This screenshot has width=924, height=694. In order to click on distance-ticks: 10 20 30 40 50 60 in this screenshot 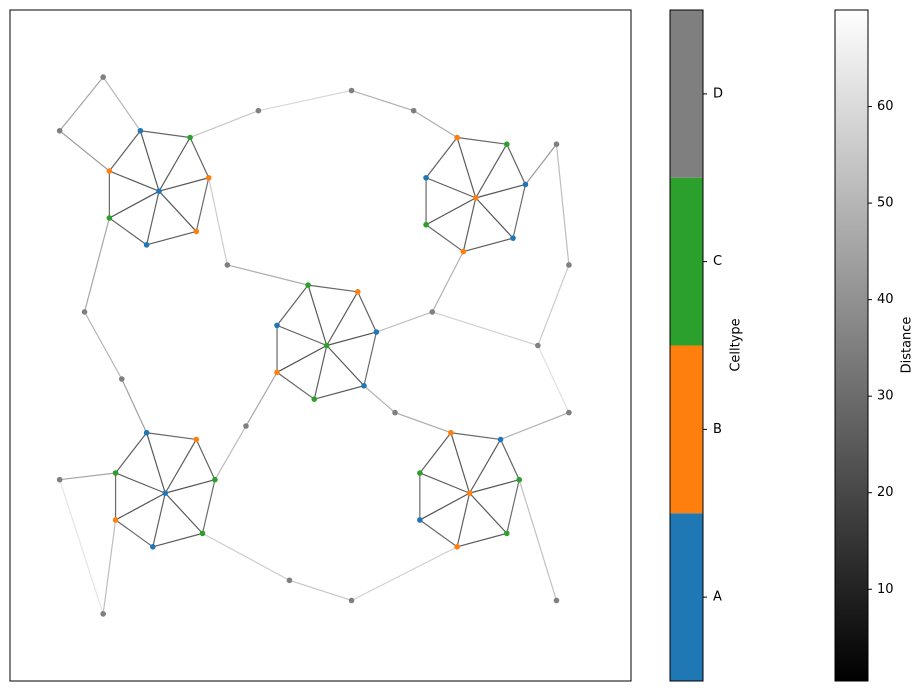, I will do `click(881, 348)`.